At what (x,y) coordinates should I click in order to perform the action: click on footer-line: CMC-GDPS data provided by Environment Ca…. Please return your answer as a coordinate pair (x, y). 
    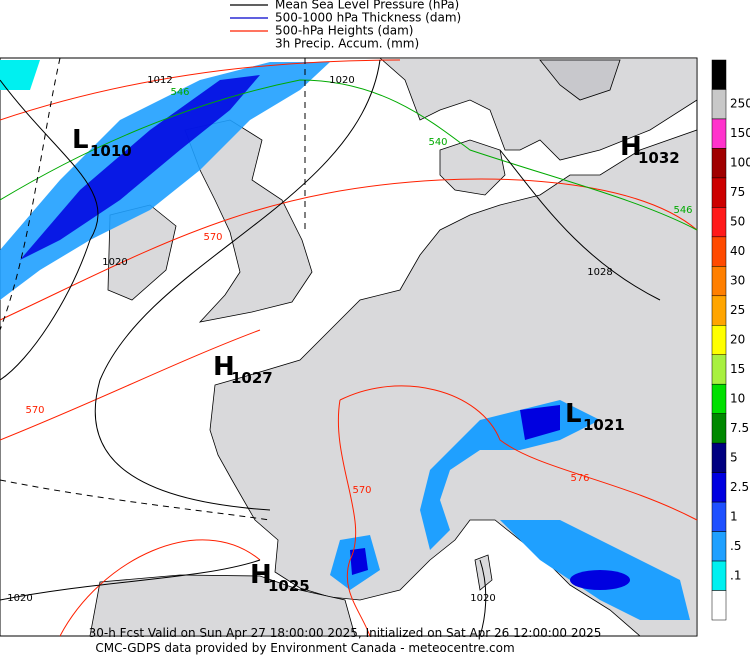
    Looking at the image, I should click on (304, 648).